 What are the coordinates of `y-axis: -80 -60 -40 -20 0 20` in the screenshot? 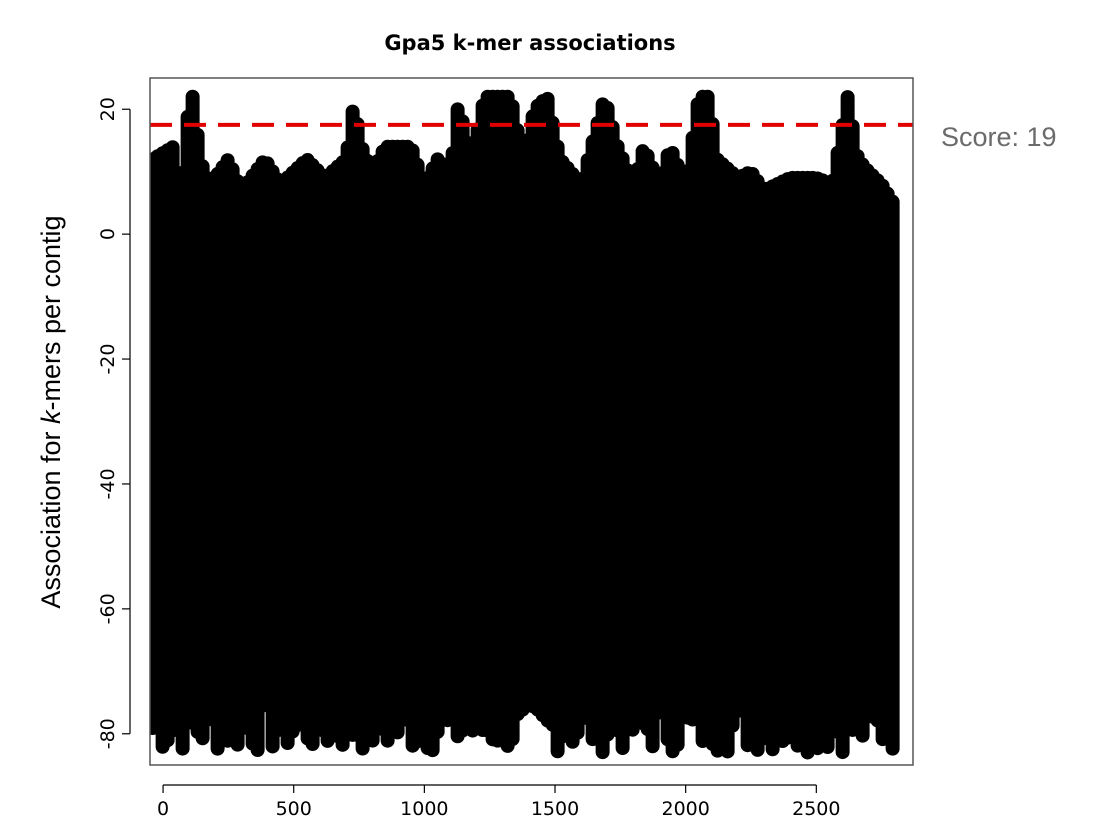 It's located at (114, 423).